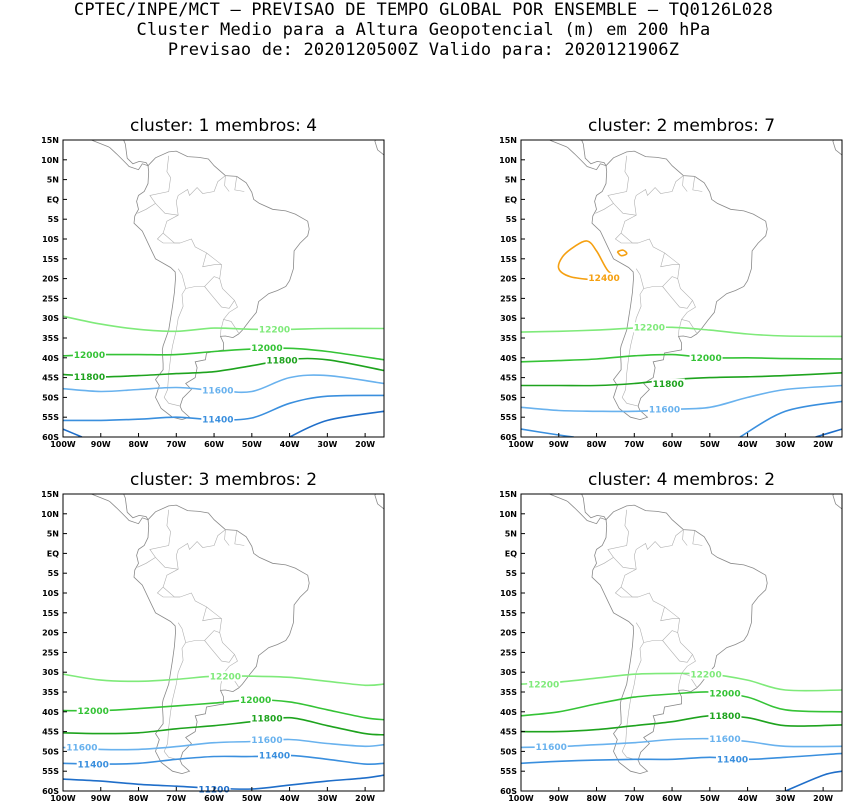 The width and height of the screenshot is (847, 803). What do you see at coordinates (681, 338) in the screenshot?
I see `contour-layer` at bounding box center [681, 338].